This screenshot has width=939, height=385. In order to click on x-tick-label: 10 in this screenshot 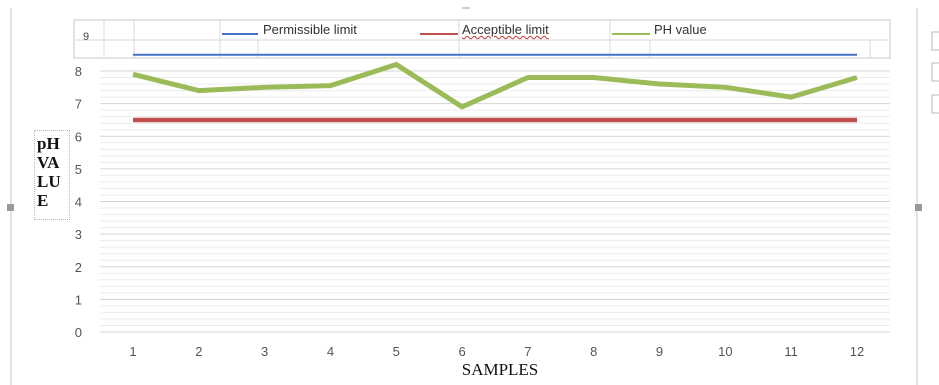, I will do `click(725, 351)`.